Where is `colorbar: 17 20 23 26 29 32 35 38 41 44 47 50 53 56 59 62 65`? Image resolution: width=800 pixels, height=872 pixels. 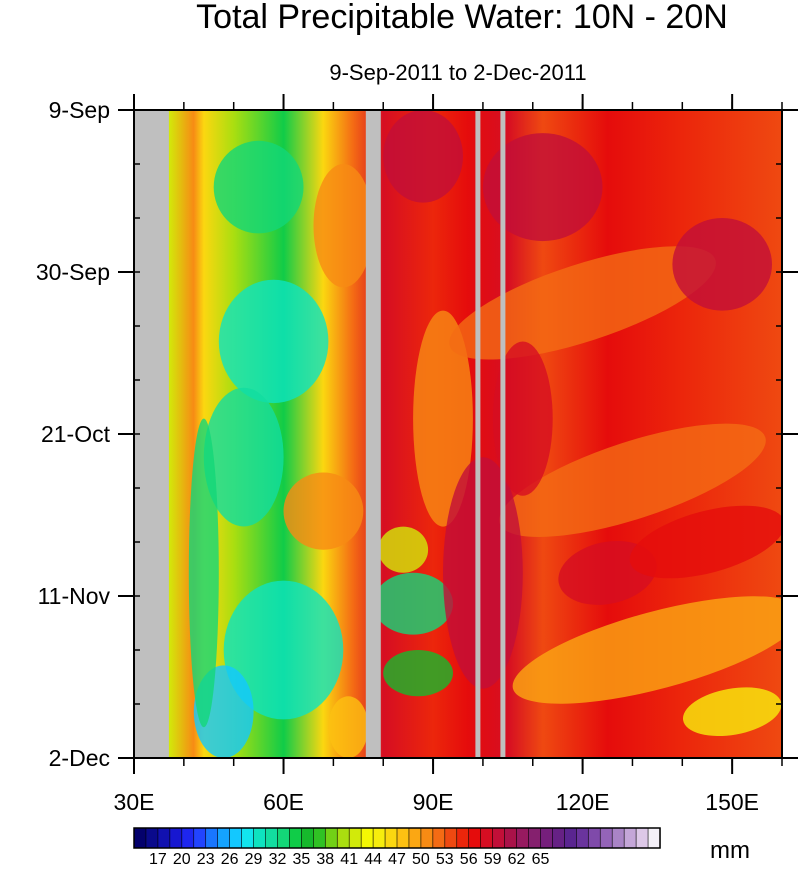 colorbar: 17 20 23 26 29 32 35 38 41 44 47 50 53 56 59 62 65 is located at coordinates (397, 847).